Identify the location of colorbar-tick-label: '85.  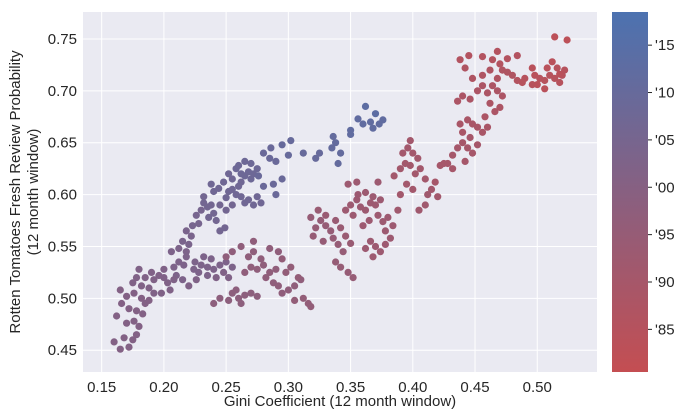
(665, 329).